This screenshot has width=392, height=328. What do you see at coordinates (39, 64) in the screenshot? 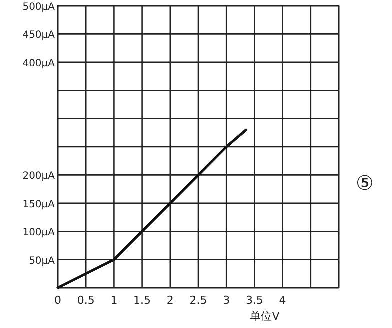
I see `y-tick-label: 400μA` at bounding box center [39, 64].